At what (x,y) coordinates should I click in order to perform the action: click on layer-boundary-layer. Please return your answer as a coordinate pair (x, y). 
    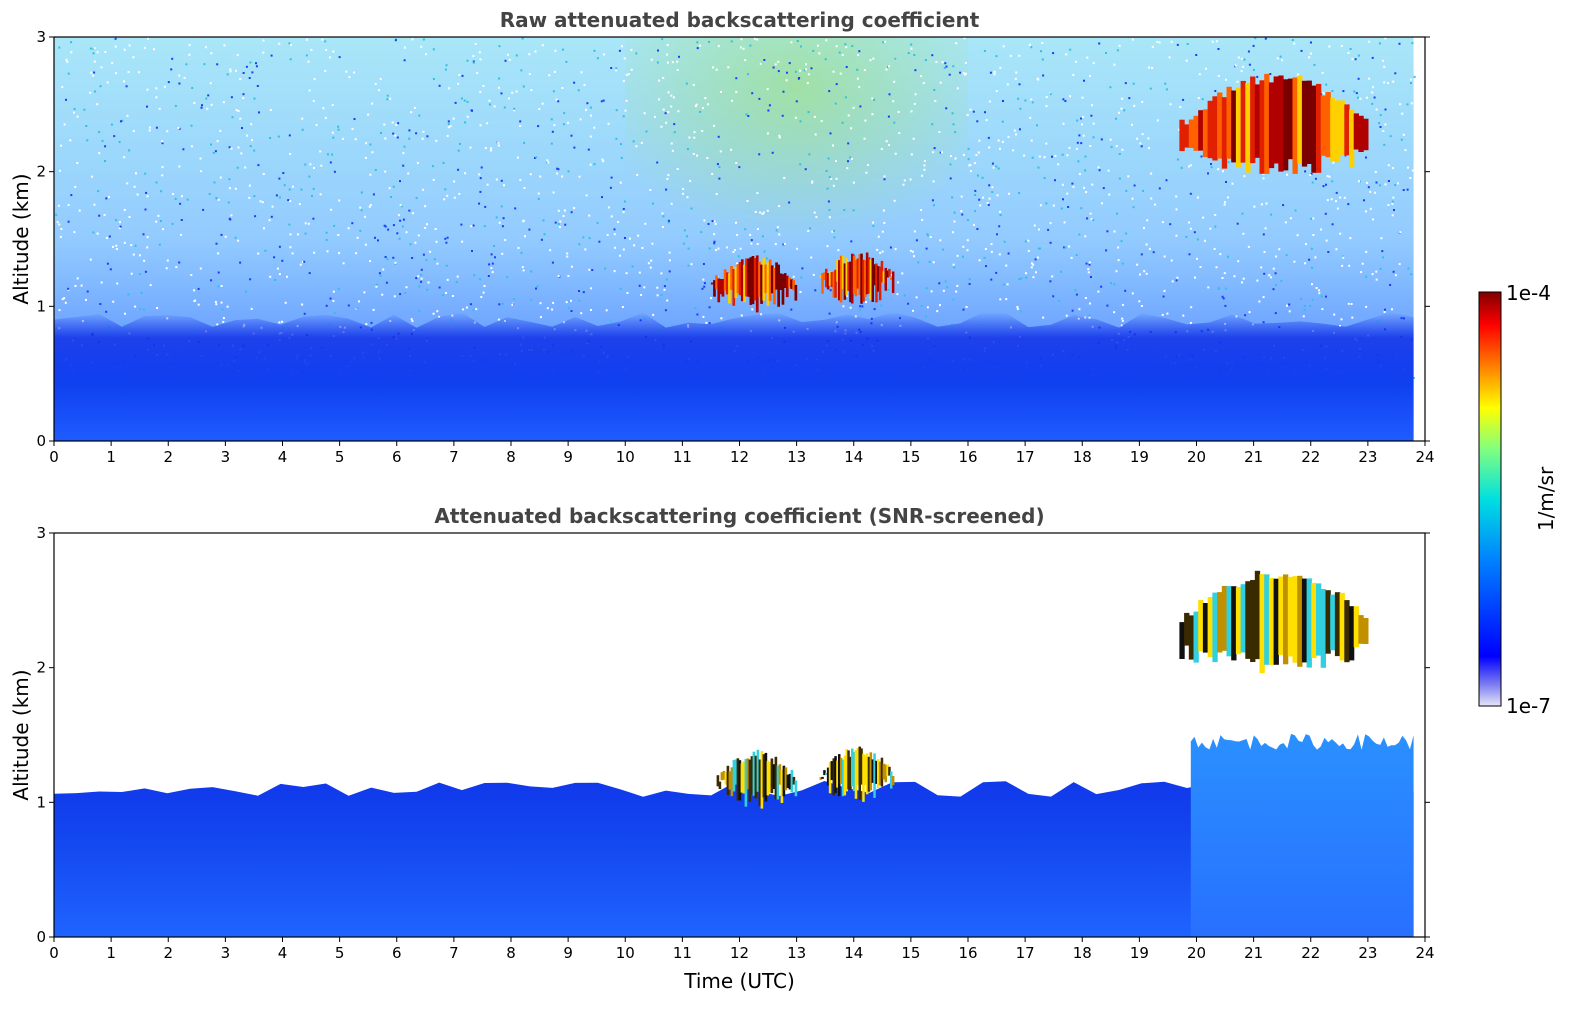
    Looking at the image, I should click on (734, 376).